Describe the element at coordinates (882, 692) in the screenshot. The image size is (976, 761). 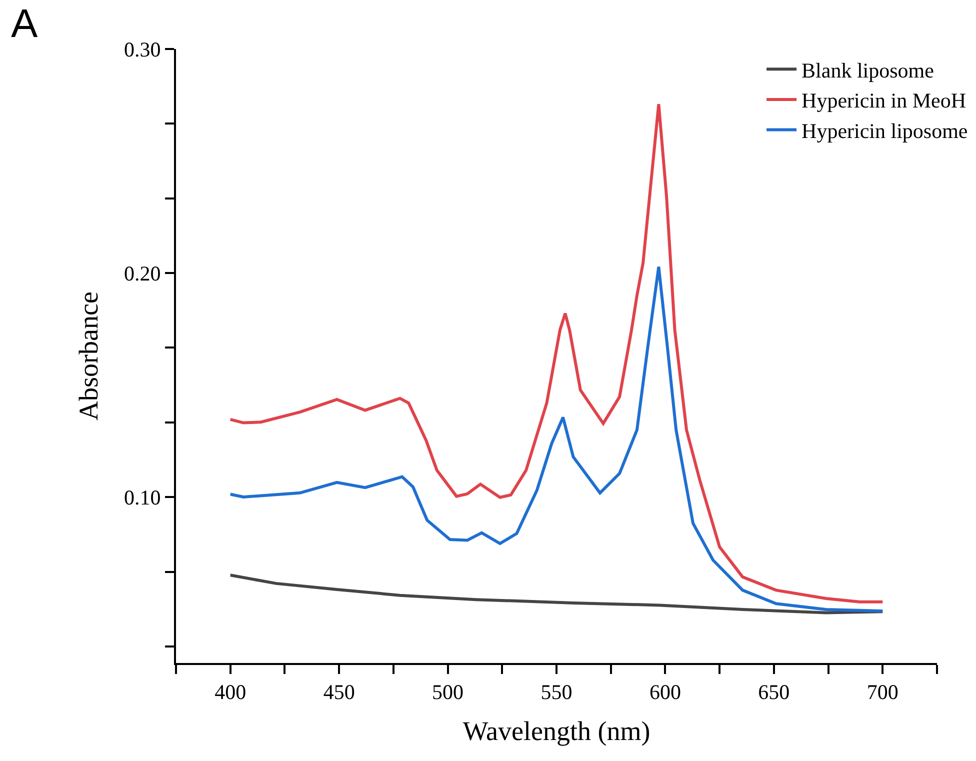
I see `x-tick-label: 700` at that location.